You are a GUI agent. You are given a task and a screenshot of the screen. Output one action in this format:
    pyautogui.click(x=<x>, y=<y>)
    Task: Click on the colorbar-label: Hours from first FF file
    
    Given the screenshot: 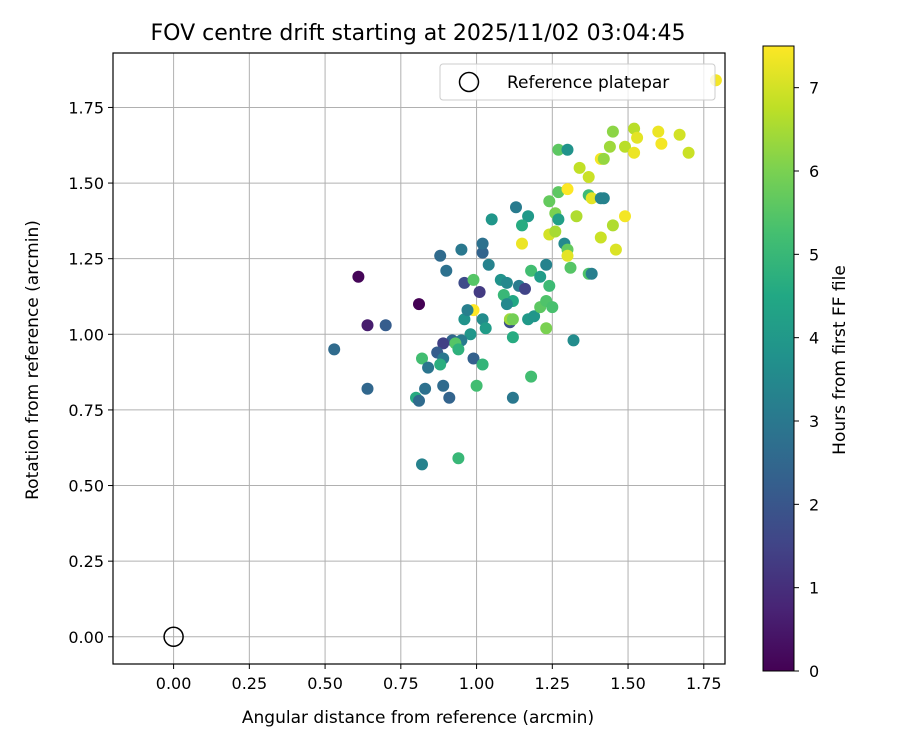 What is the action you would take?
    pyautogui.click(x=840, y=360)
    